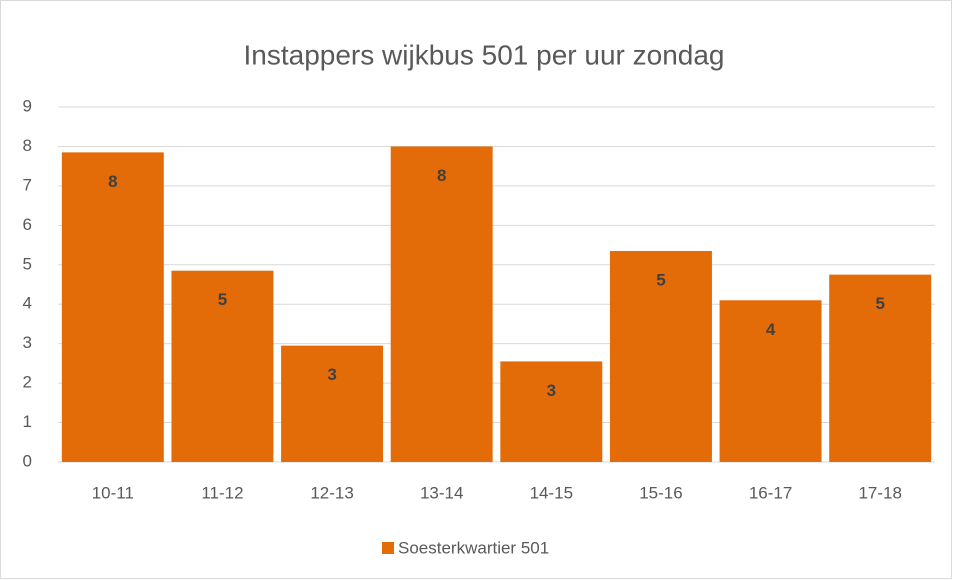 The height and width of the screenshot is (580, 953). I want to click on legend-swatch, so click(388, 548).